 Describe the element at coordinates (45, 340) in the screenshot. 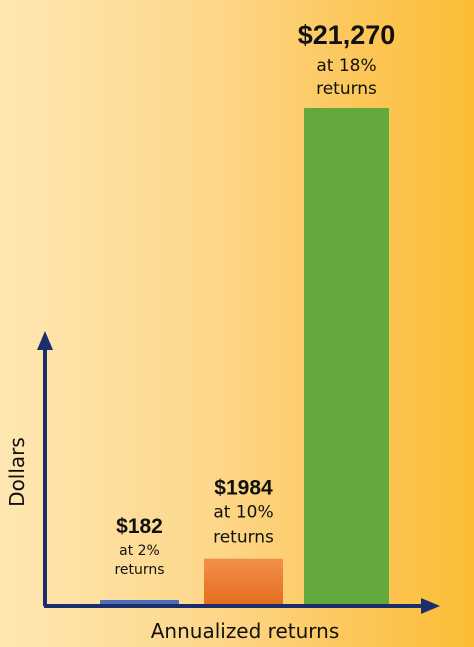

I see `y-axis-arrow` at that location.